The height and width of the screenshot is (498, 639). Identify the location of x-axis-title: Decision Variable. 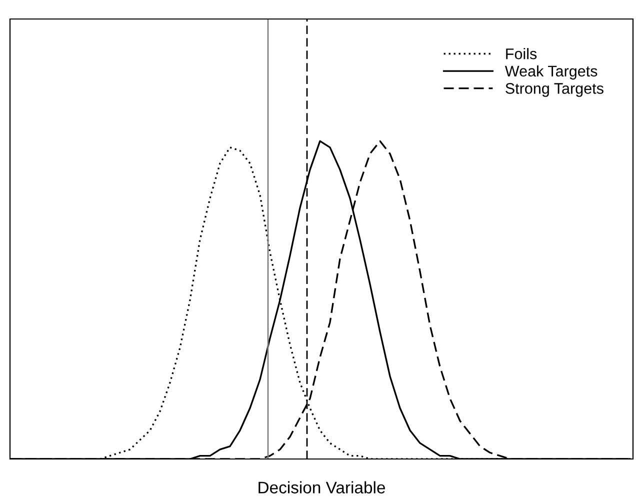
(321, 487).